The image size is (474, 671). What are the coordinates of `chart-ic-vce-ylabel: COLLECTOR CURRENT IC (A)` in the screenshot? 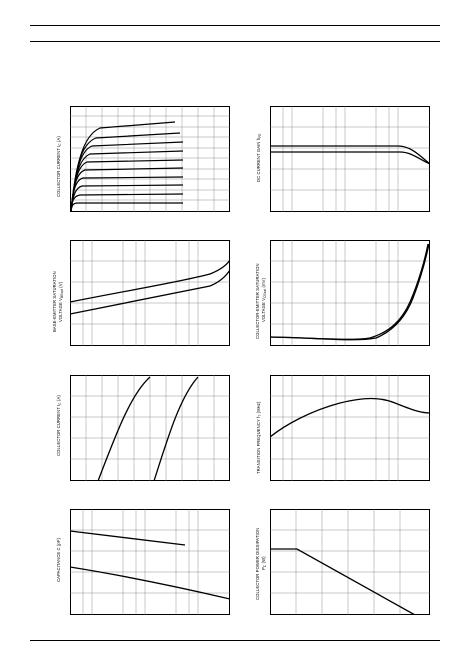 It's located at (59, 166).